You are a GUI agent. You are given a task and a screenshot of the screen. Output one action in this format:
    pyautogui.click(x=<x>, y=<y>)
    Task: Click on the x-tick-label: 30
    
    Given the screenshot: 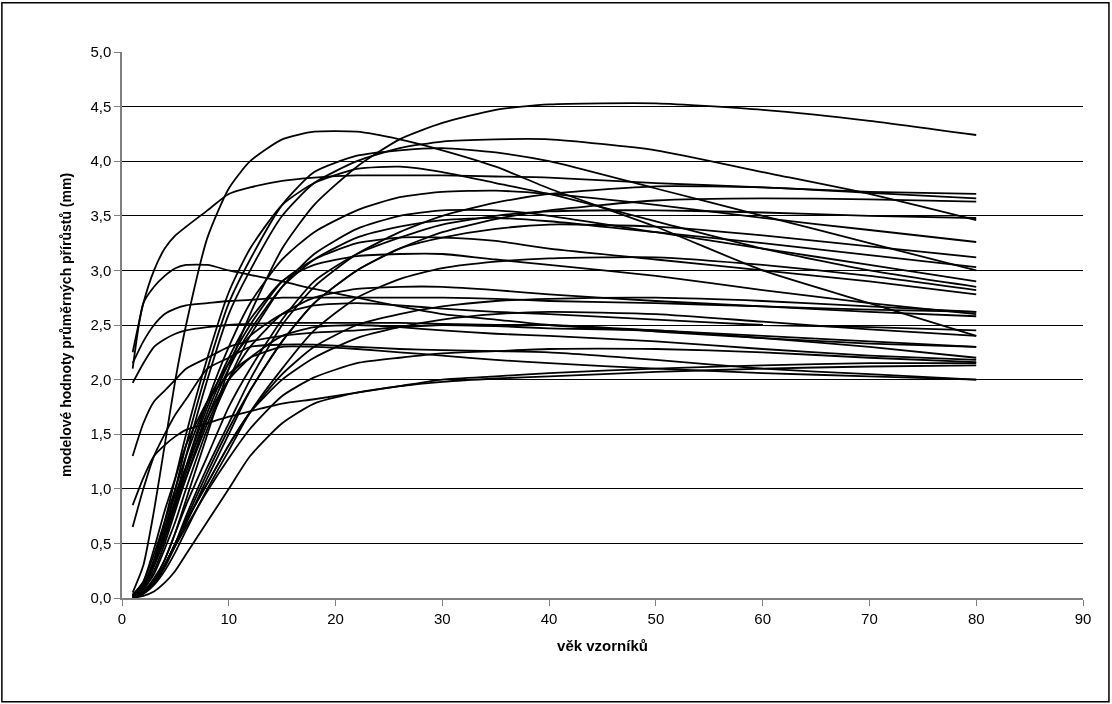 What is the action you would take?
    pyautogui.click(x=442, y=618)
    